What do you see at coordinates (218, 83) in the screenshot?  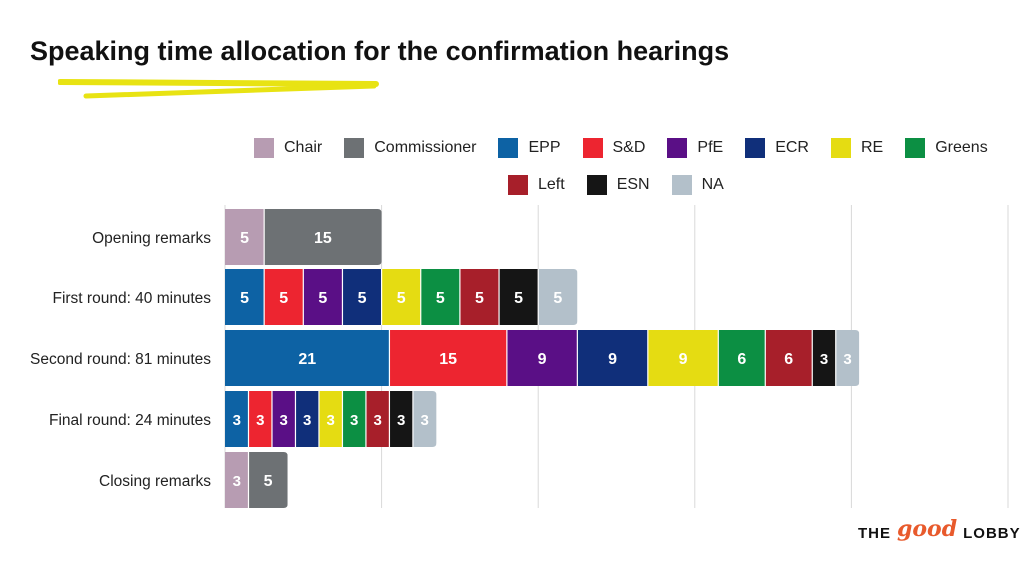 I see `underline-stroke-top` at bounding box center [218, 83].